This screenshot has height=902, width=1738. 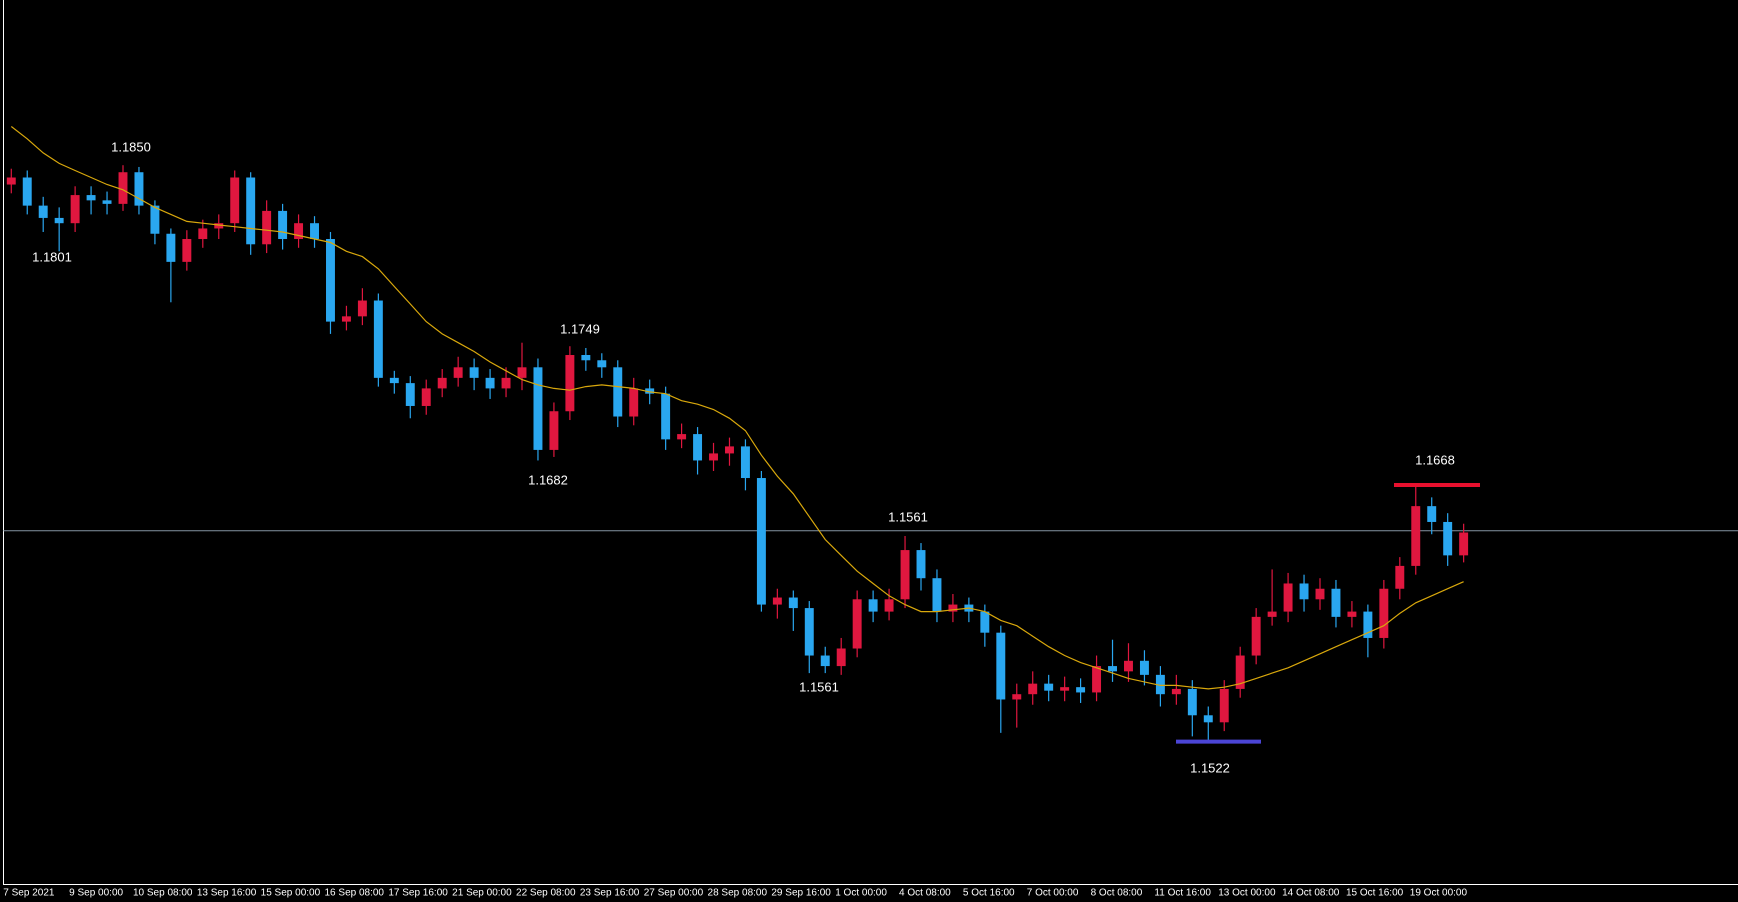 I want to click on x-tick-label: 4 Oct 08:00, so click(x=925, y=893).